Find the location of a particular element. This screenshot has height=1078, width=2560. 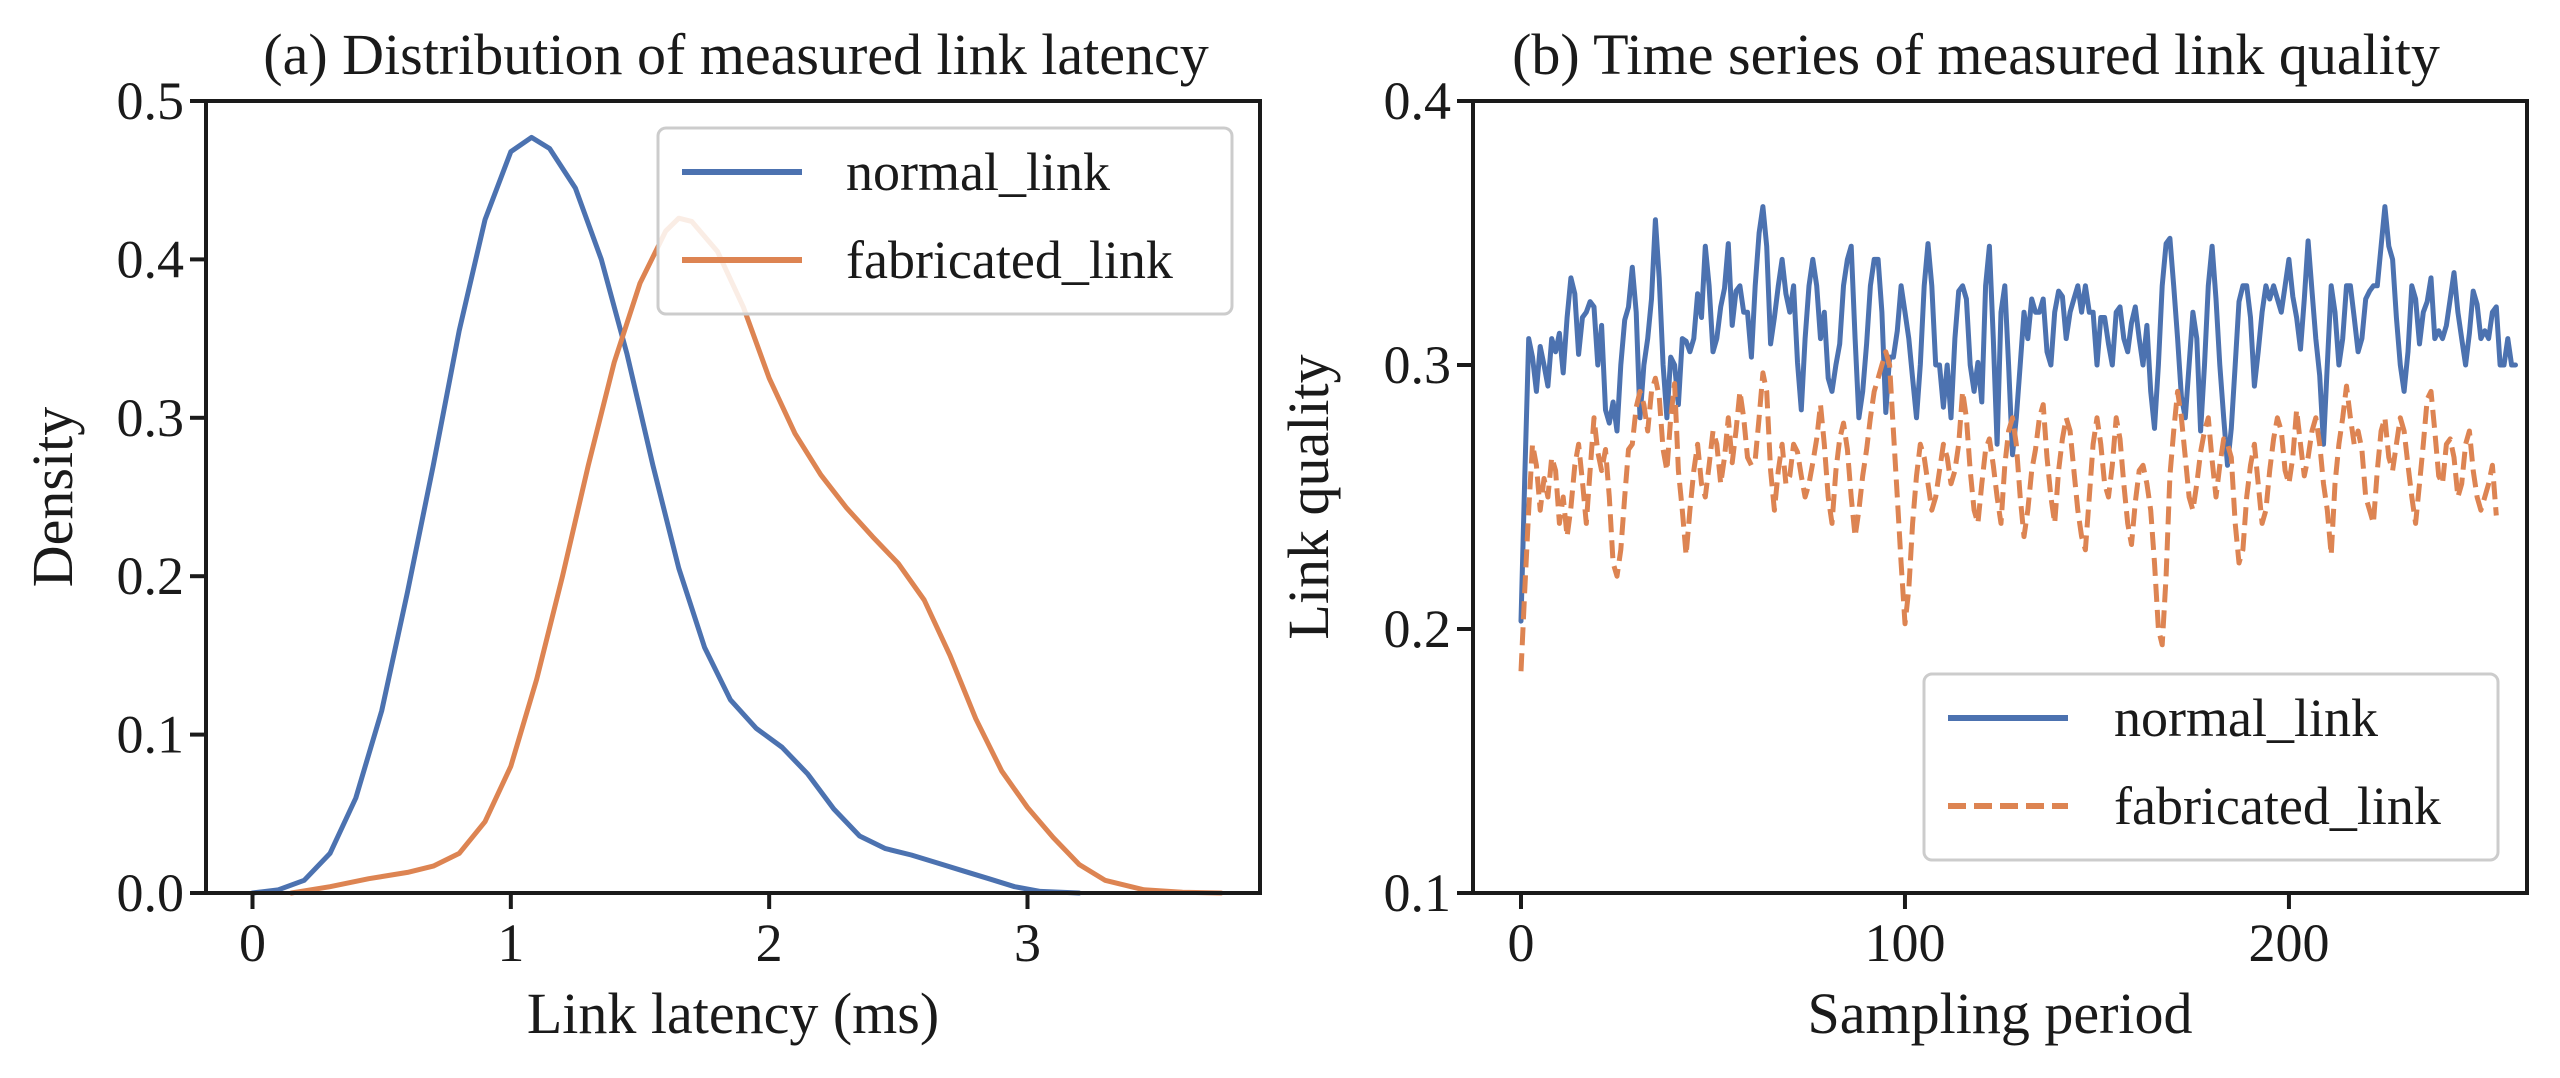

panel-a-x-ticks: 0 1 2 3 is located at coordinates (640, 933).